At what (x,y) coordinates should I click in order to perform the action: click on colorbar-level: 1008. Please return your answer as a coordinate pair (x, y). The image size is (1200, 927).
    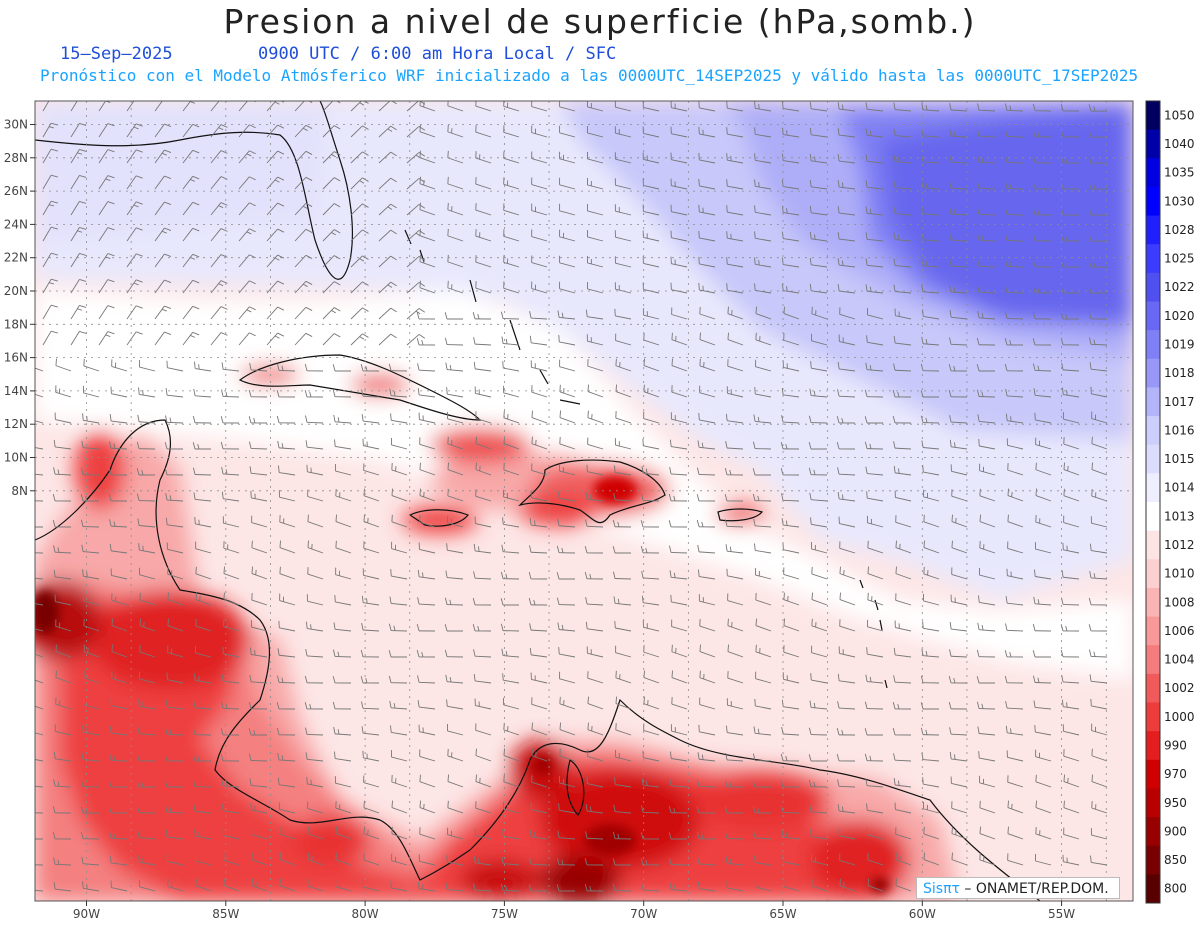
    Looking at the image, I should click on (1179, 602).